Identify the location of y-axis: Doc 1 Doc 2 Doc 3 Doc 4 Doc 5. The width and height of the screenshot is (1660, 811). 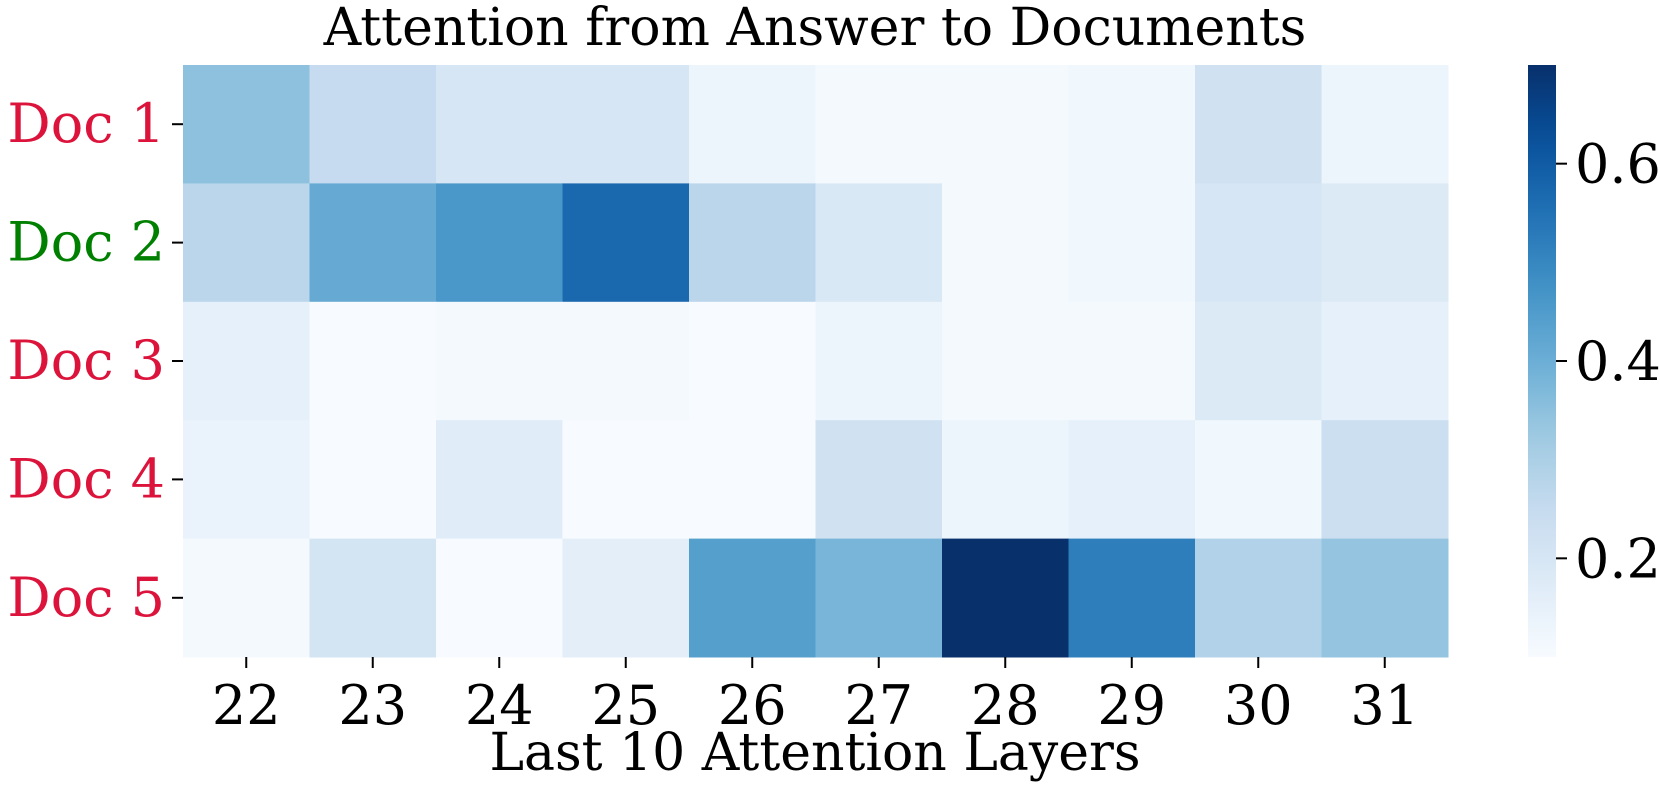
(95, 360).